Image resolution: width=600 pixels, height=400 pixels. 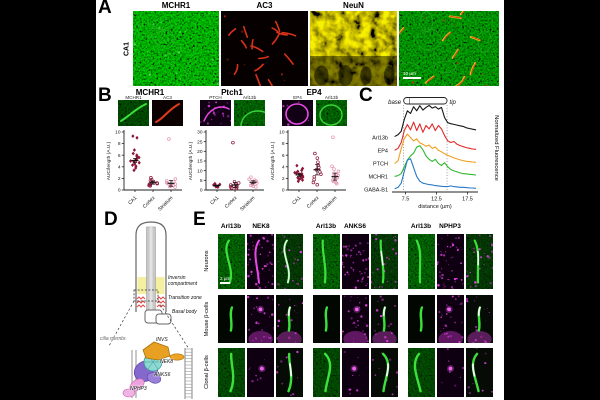 I want to click on panel-b-label: B, so click(x=105, y=95).